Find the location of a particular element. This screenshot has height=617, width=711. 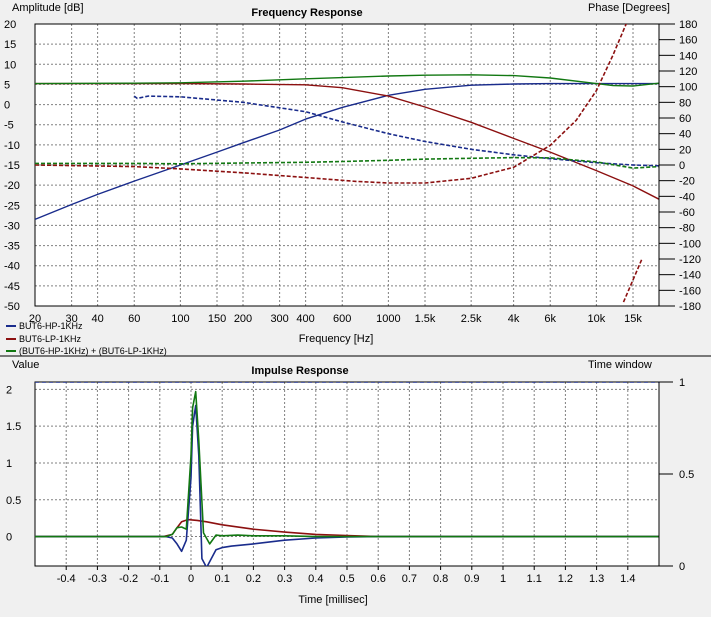

impulse-y2-axis-label: Time window is located at coordinates (620, 365).